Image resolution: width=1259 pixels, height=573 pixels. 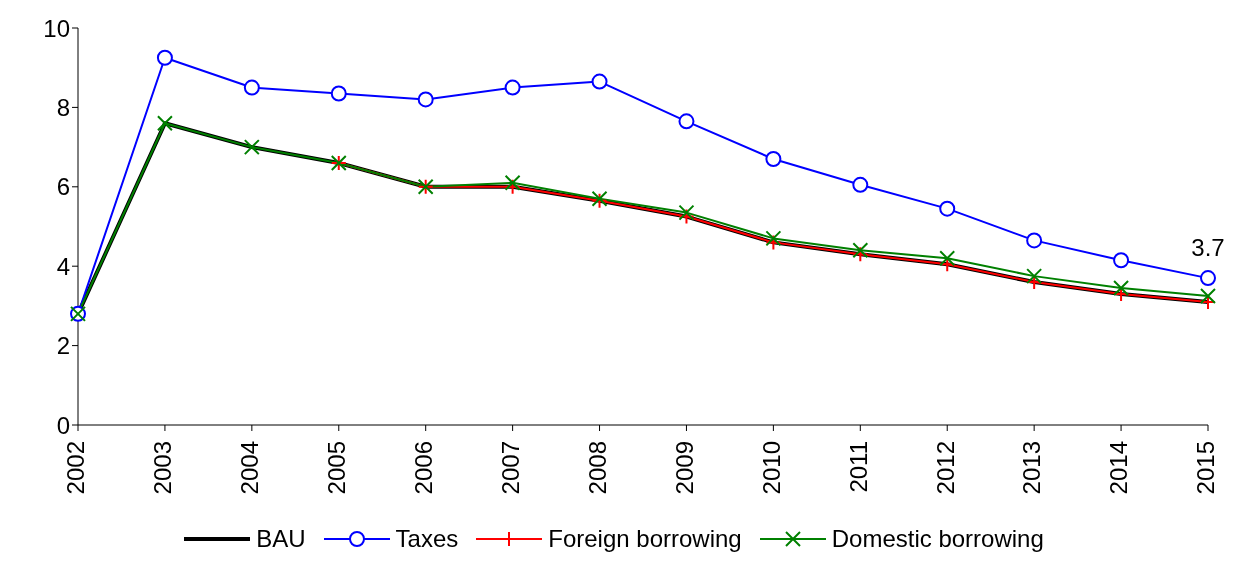 What do you see at coordinates (1208, 248) in the screenshot?
I see `data-label: 3.7` at bounding box center [1208, 248].